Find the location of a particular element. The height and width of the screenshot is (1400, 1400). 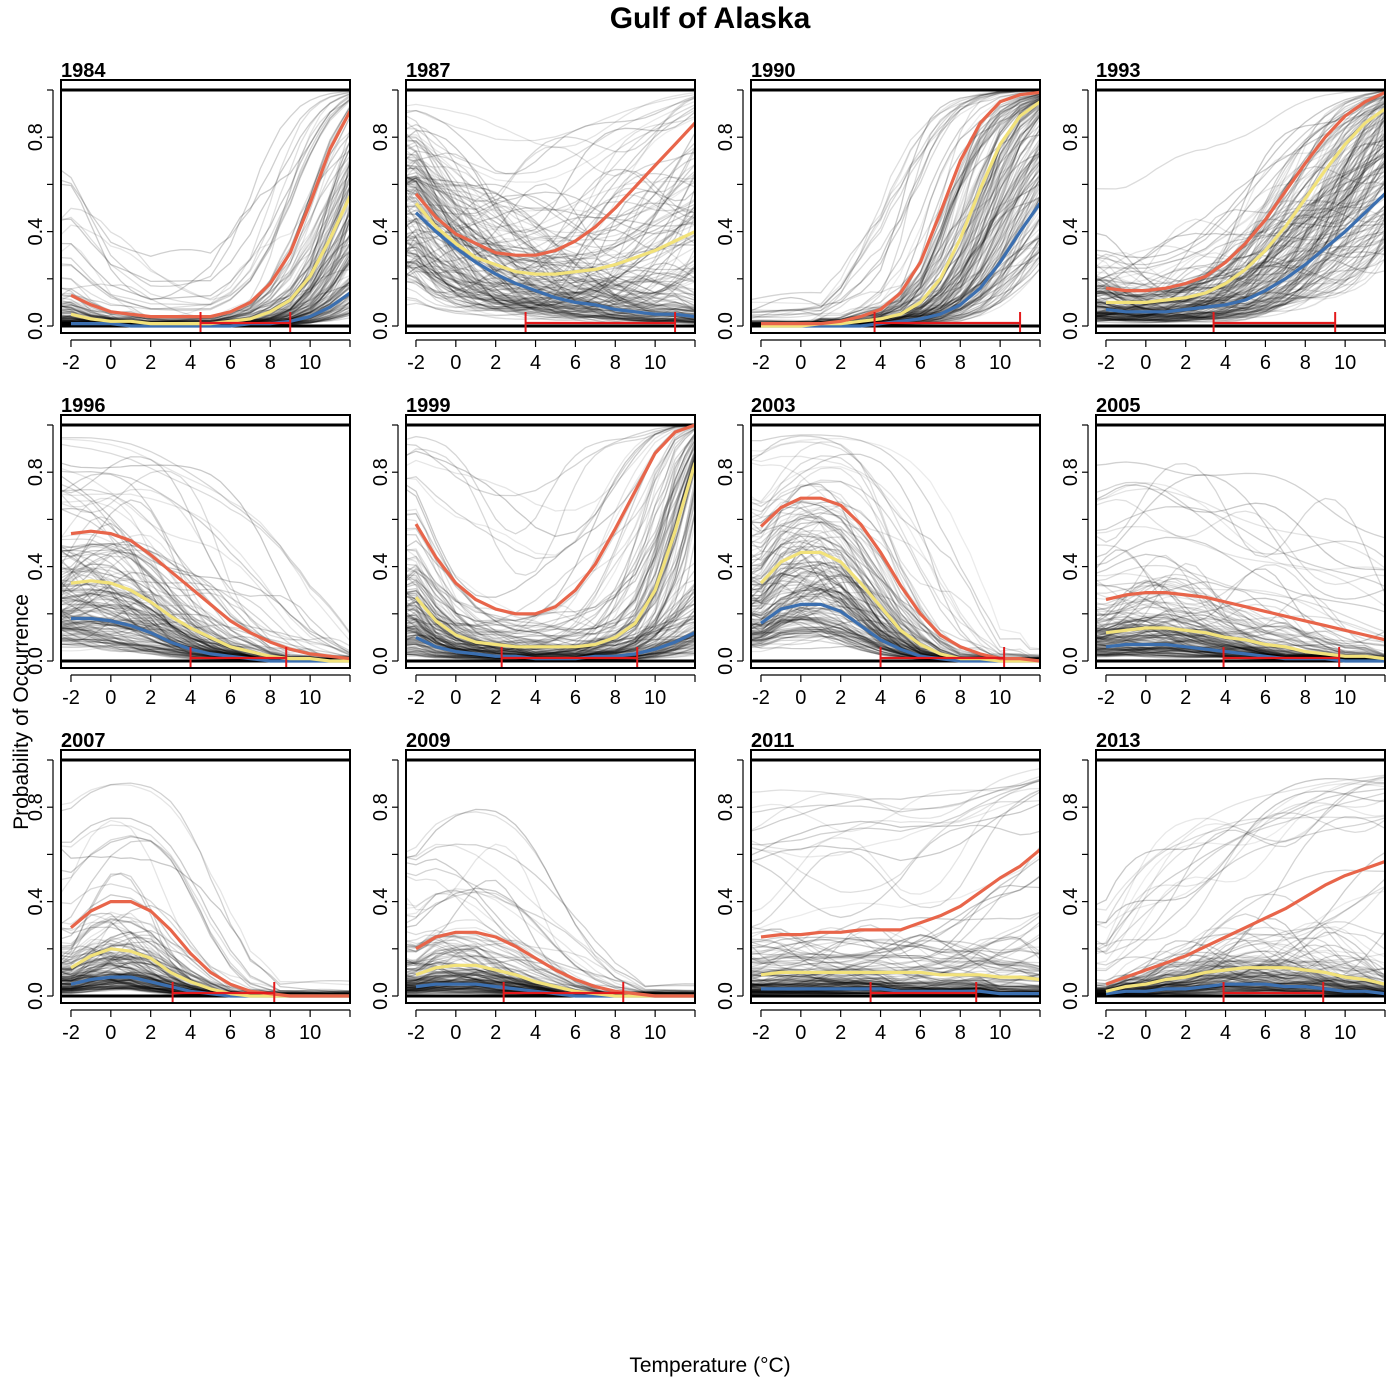

x-tick-label: 6 is located at coordinates (920, 1033).